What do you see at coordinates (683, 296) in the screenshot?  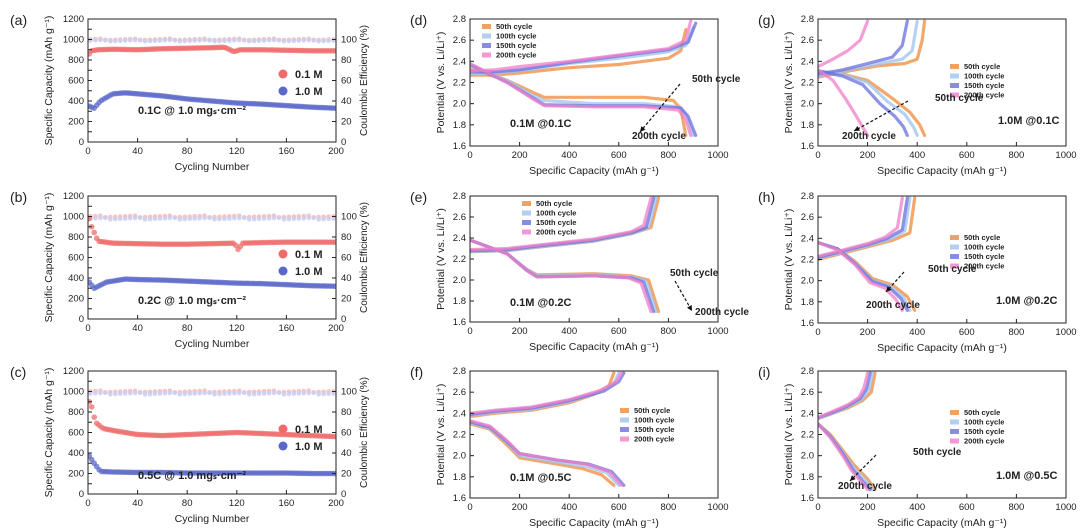 I see `cycle-arrow` at bounding box center [683, 296].